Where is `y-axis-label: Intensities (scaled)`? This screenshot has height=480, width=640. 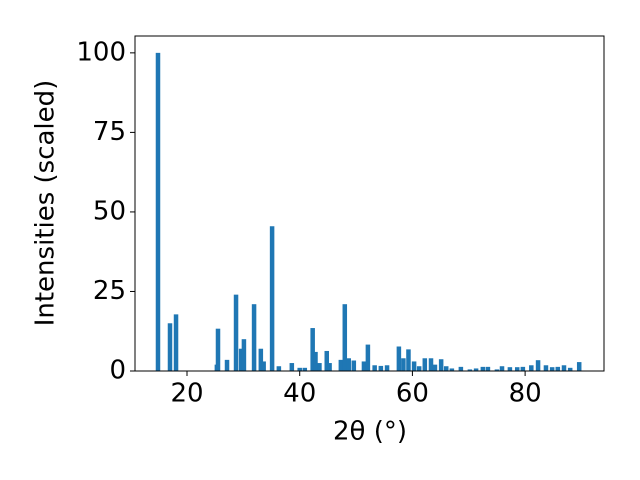 y-axis-label: Intensities (scaled) is located at coordinates (46, 203).